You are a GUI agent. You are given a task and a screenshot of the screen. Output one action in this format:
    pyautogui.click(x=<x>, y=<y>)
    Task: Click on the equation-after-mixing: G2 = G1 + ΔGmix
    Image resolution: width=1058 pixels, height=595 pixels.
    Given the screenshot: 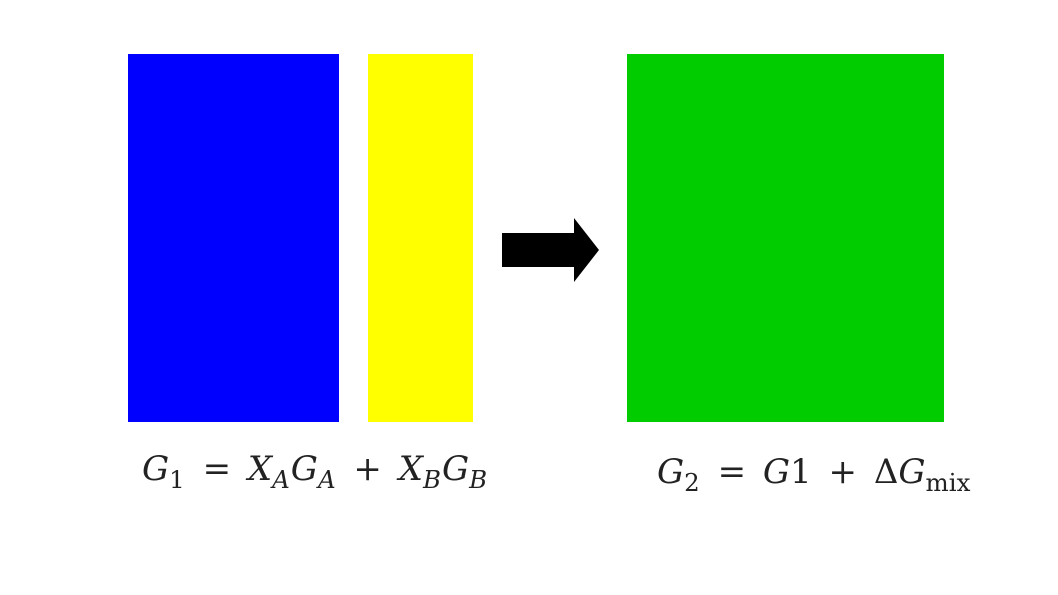 What is the action you would take?
    pyautogui.click(x=814, y=473)
    